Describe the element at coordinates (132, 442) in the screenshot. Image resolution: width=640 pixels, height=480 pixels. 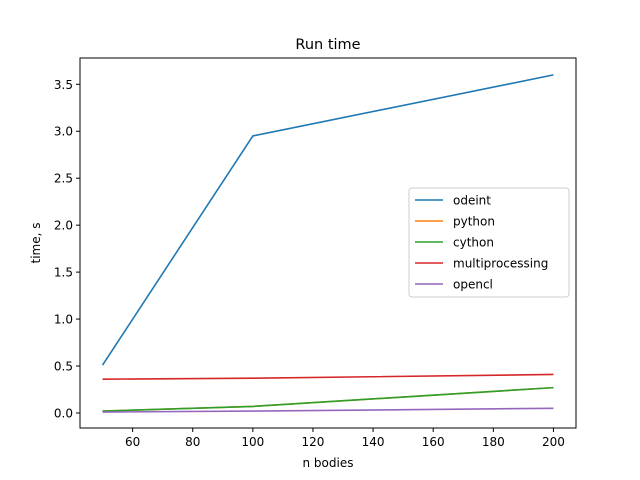
I see `x-tick-label: 60` at that location.